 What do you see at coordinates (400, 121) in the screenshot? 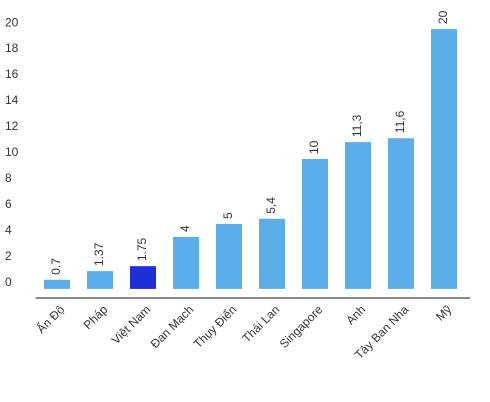
I see `value-label: 11,6` at bounding box center [400, 121].